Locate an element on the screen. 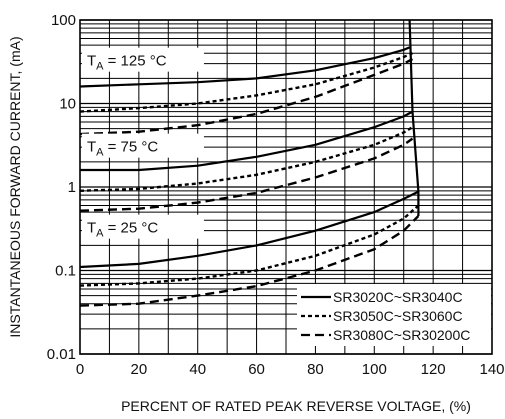  x-tick-label: 0 is located at coordinates (80, 369).